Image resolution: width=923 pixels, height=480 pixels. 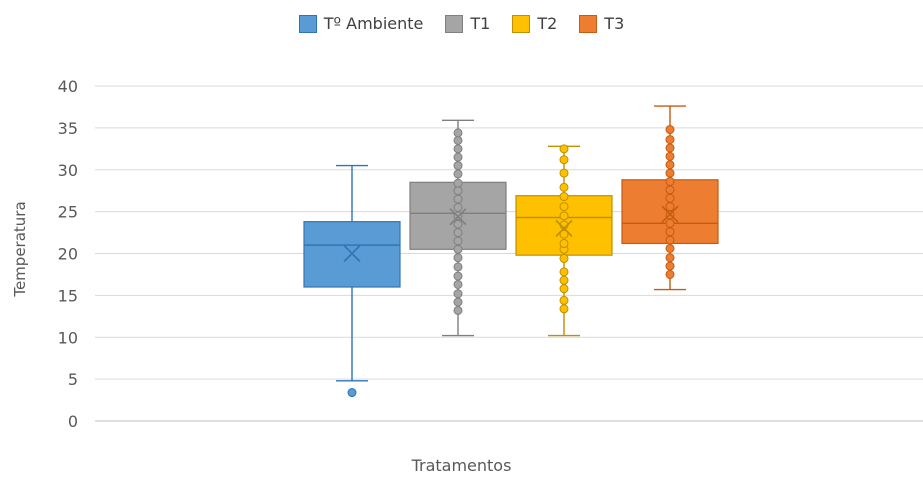 I want to click on legend-swatch-t3, so click(x=588, y=23).